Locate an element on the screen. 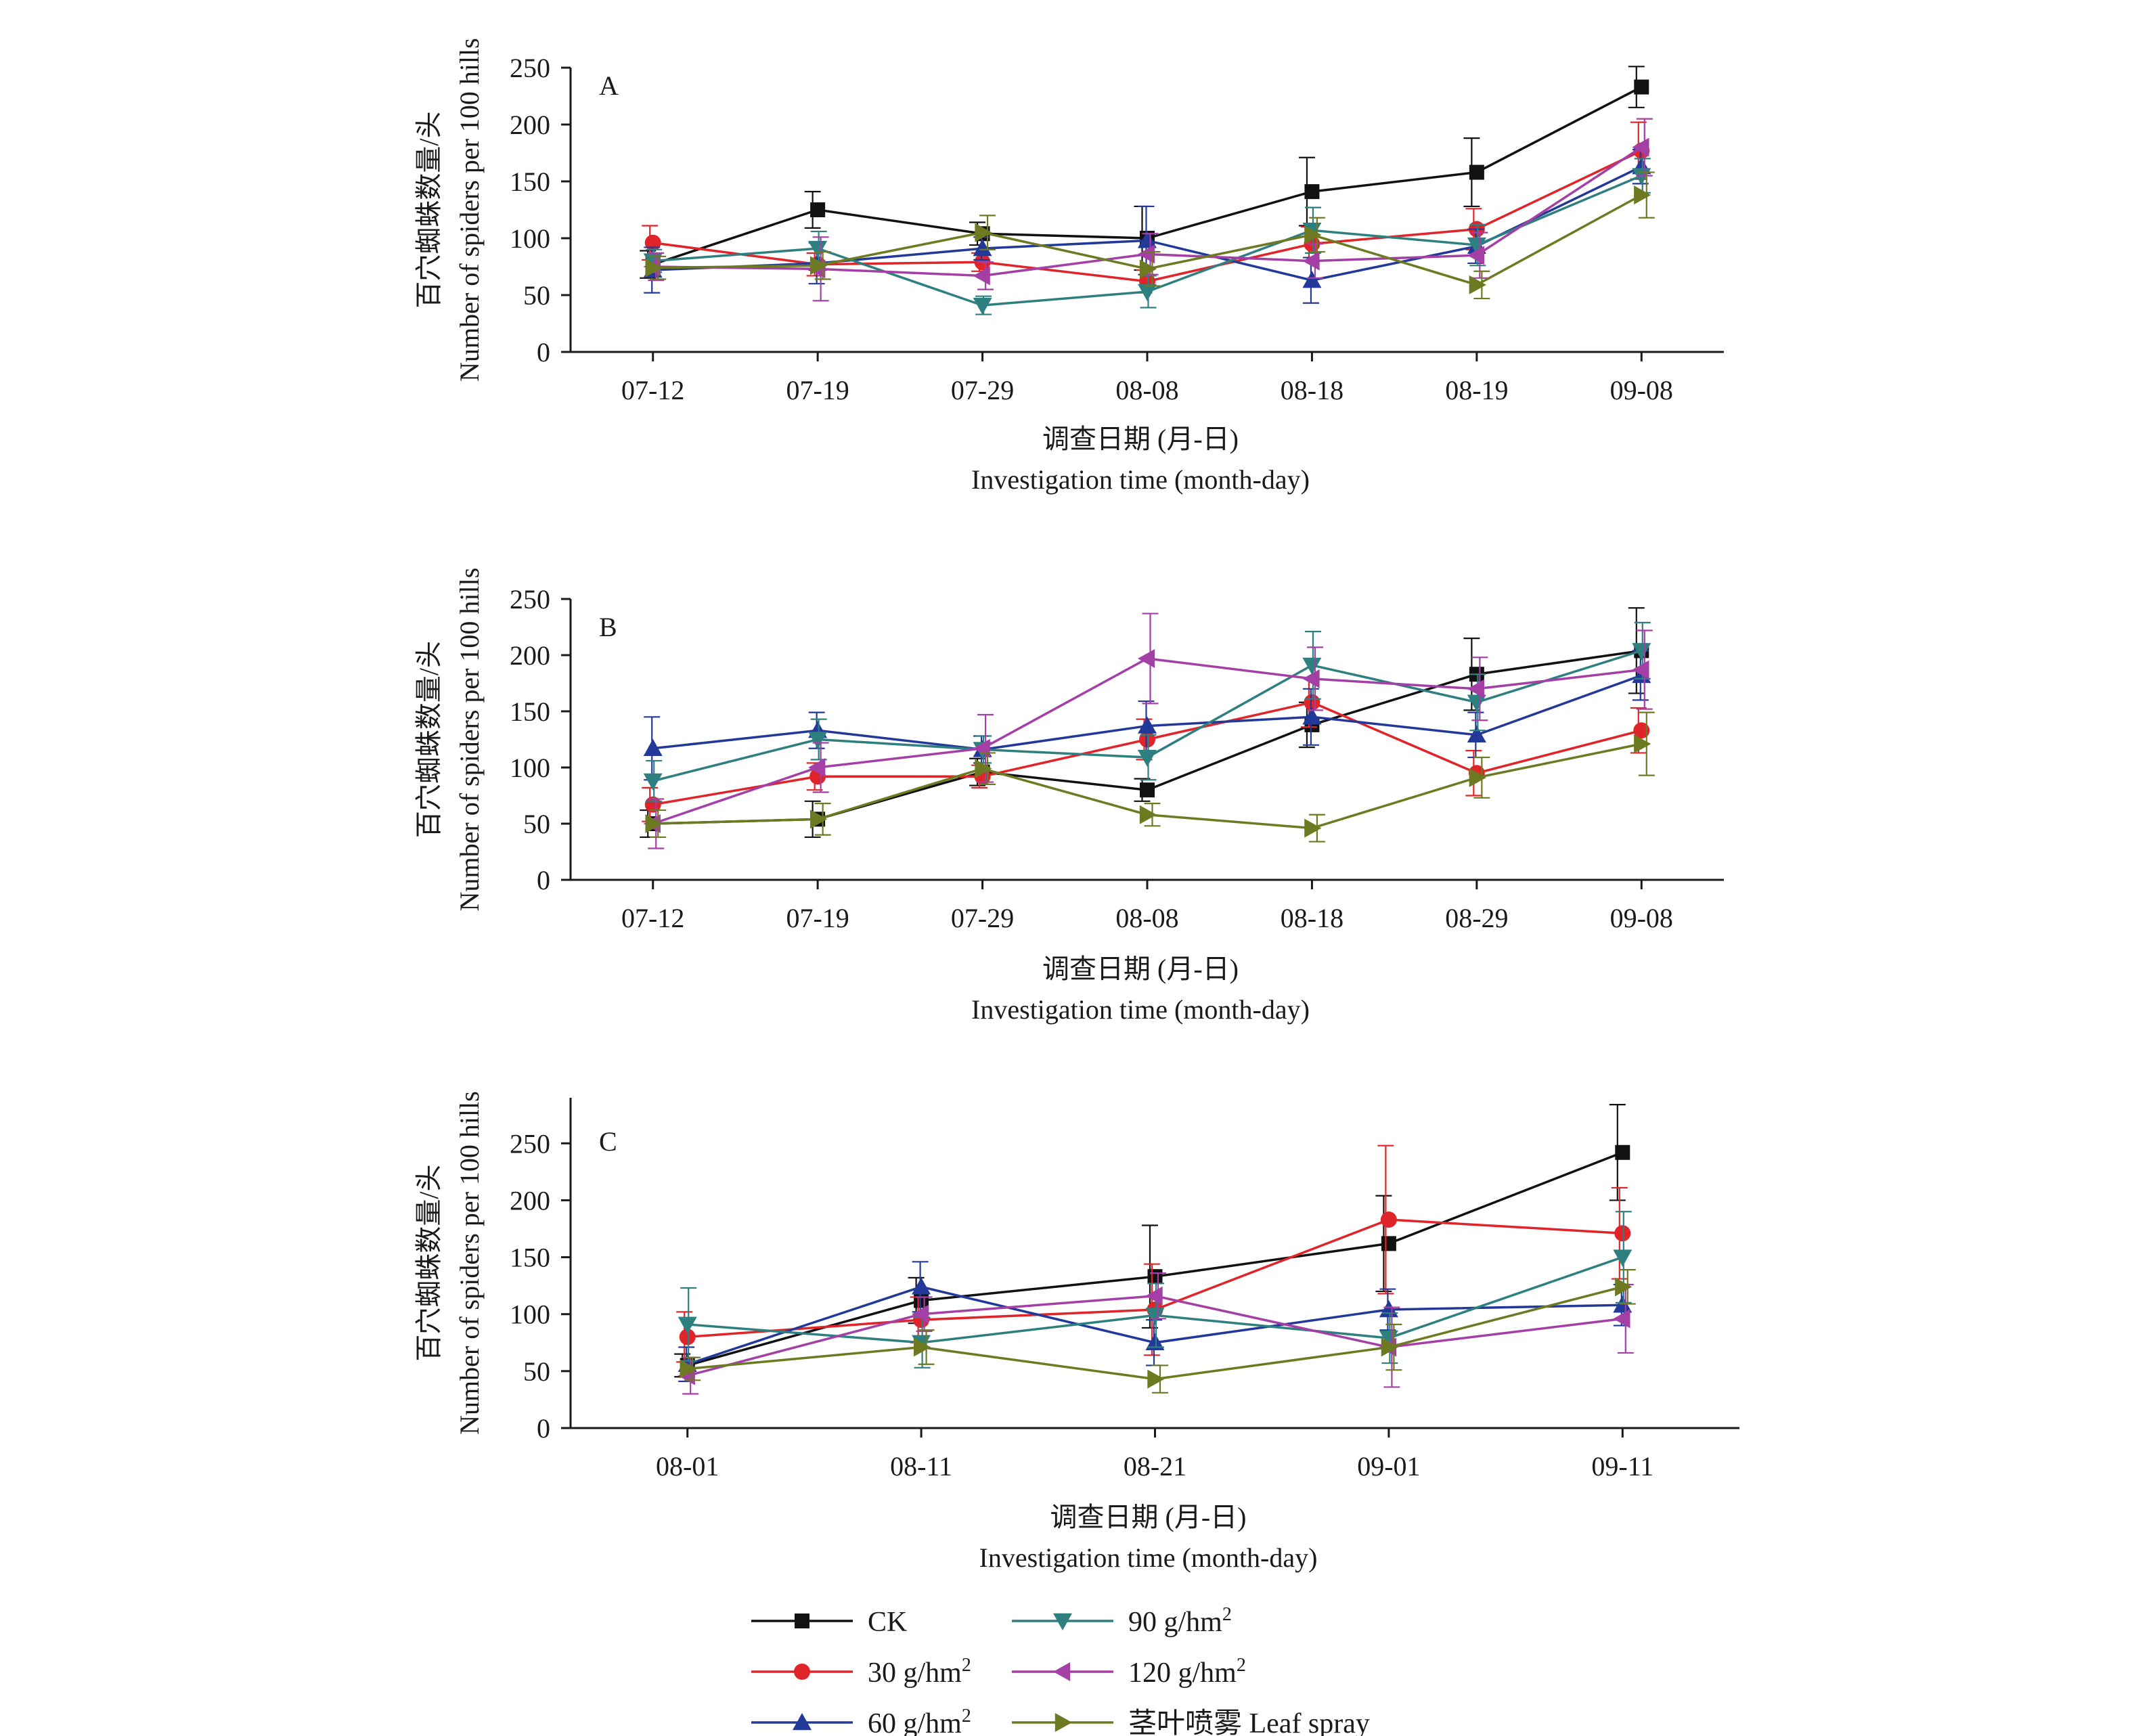 This screenshot has width=2132, height=1736. x-tick-label: 08-01 is located at coordinates (687, 1466).